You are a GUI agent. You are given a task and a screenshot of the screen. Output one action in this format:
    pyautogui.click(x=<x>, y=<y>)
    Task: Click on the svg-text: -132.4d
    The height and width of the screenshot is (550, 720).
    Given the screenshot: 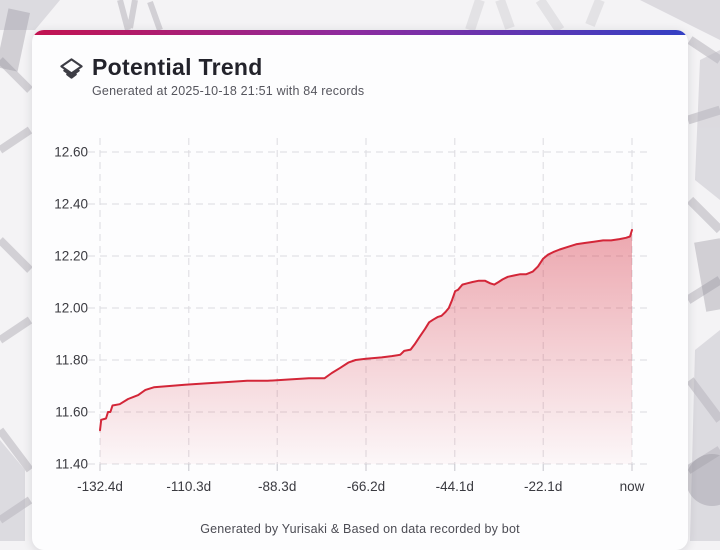 What is the action you would take?
    pyautogui.click(x=100, y=486)
    